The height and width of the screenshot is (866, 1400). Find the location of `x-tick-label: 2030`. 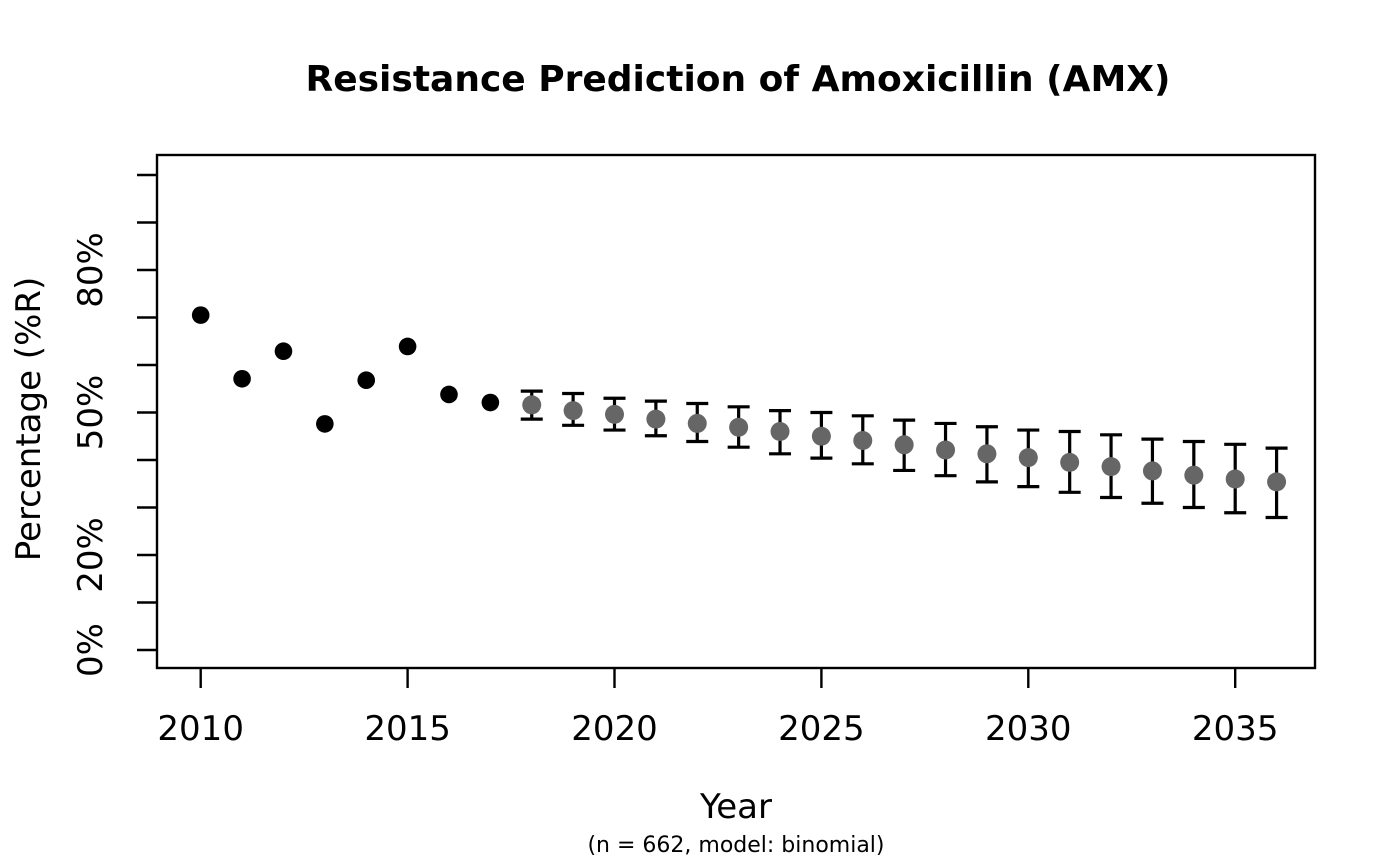

x-tick-label: 2030 is located at coordinates (1028, 729).